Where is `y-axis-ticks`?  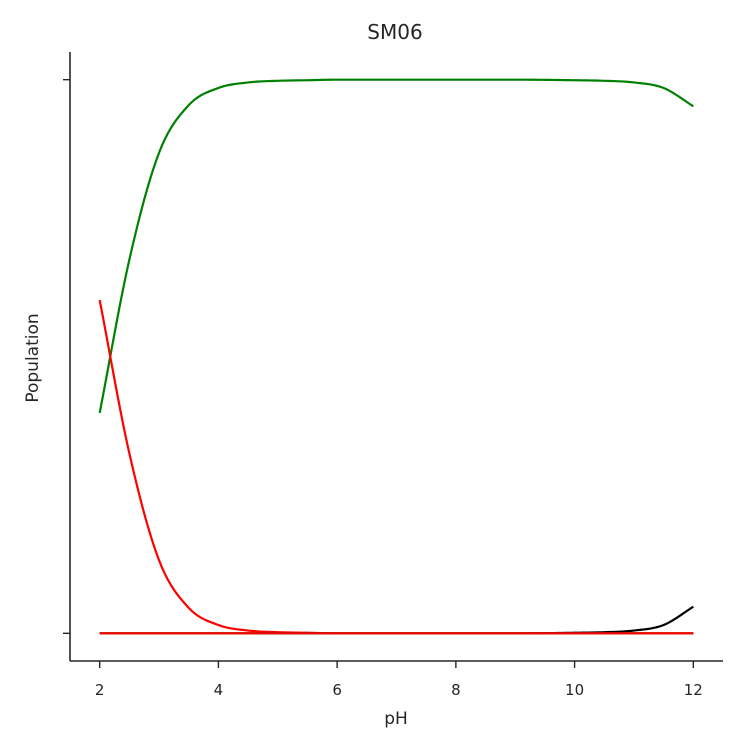 y-axis-ticks is located at coordinates (66, 356).